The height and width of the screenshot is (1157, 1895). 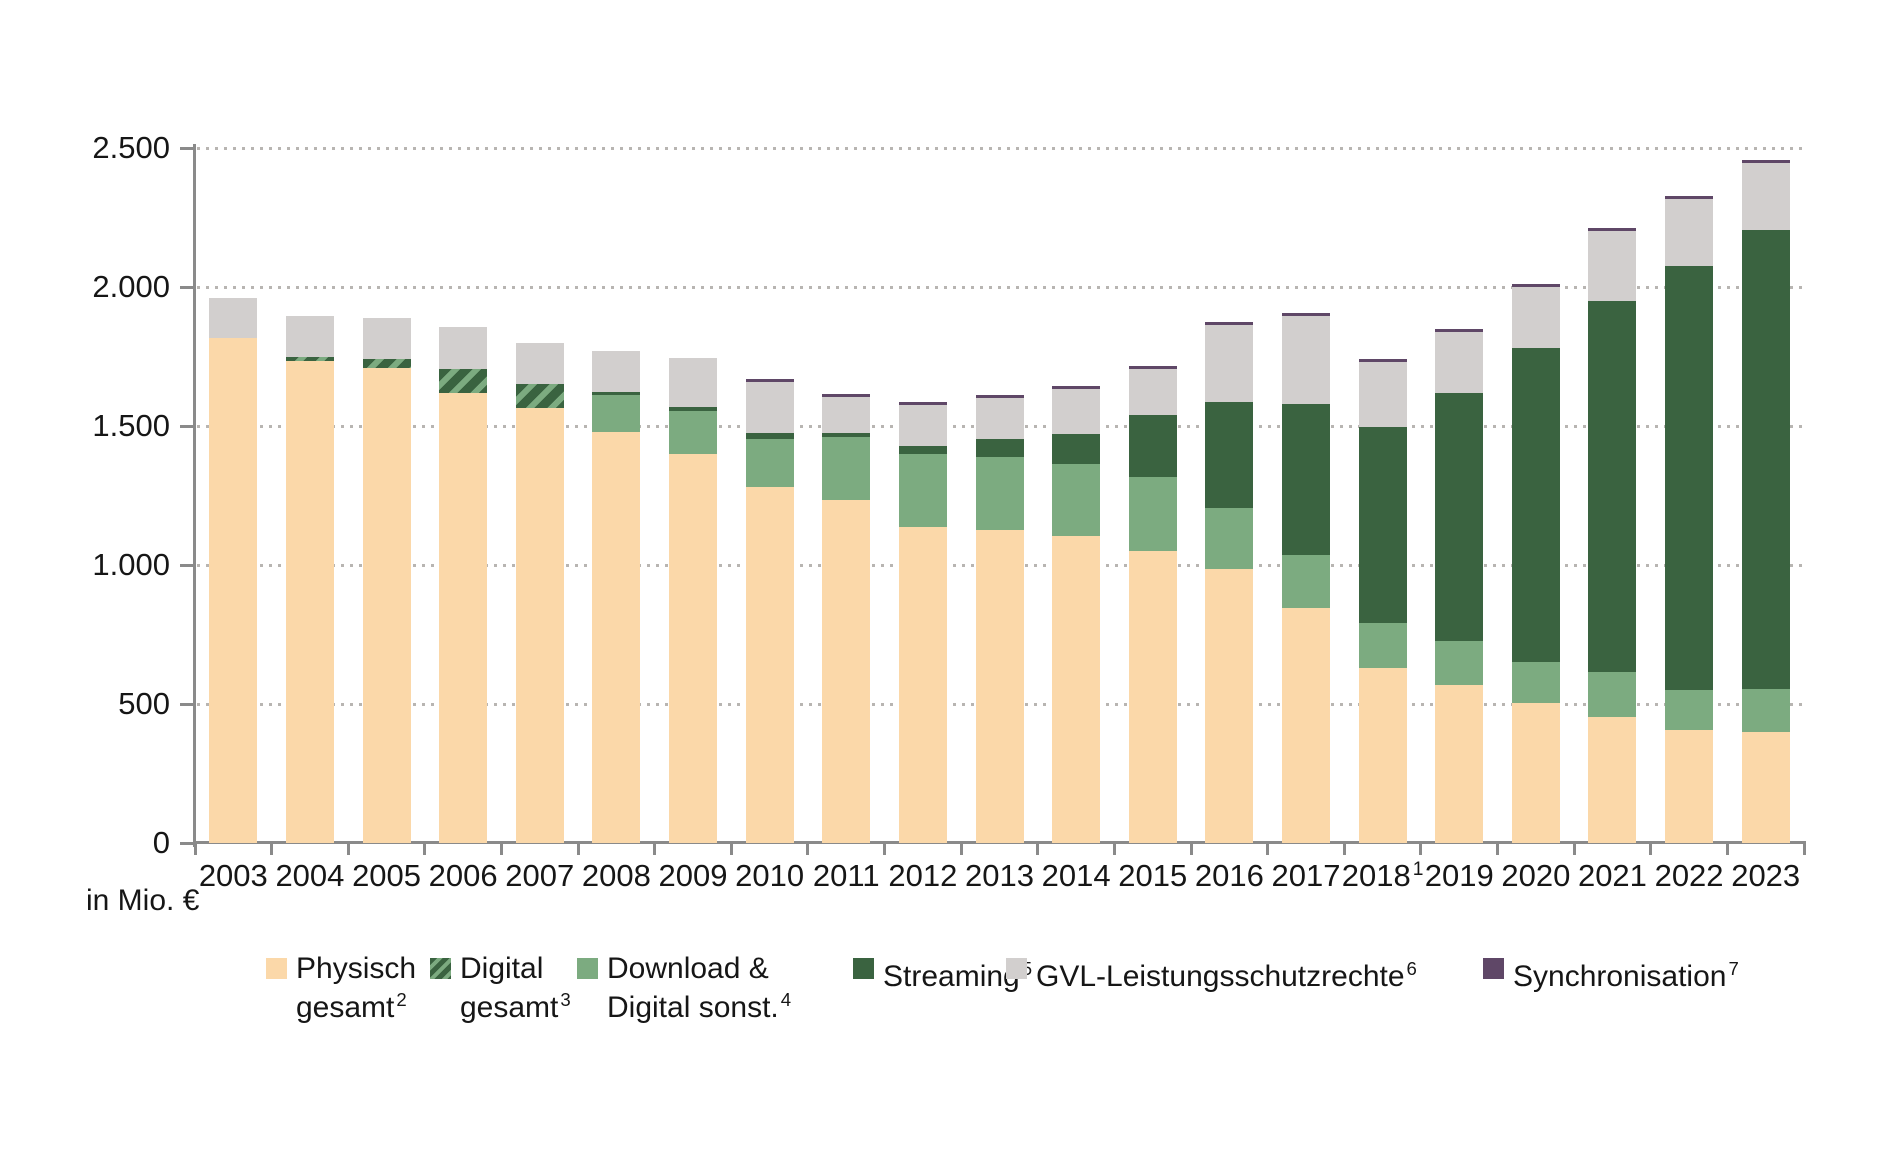 What do you see at coordinates (770, 875) in the screenshot?
I see `x-axis-label-2010: 2010` at bounding box center [770, 875].